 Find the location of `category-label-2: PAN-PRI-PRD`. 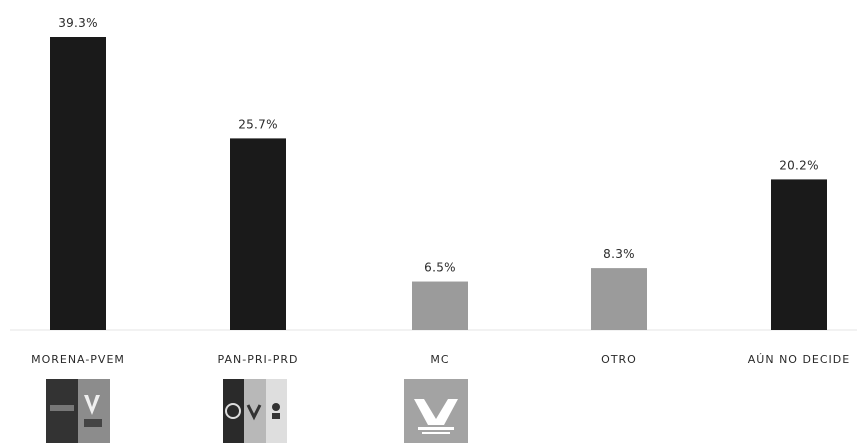

category-label-2: PAN-PRI-PRD is located at coordinates (258, 359).